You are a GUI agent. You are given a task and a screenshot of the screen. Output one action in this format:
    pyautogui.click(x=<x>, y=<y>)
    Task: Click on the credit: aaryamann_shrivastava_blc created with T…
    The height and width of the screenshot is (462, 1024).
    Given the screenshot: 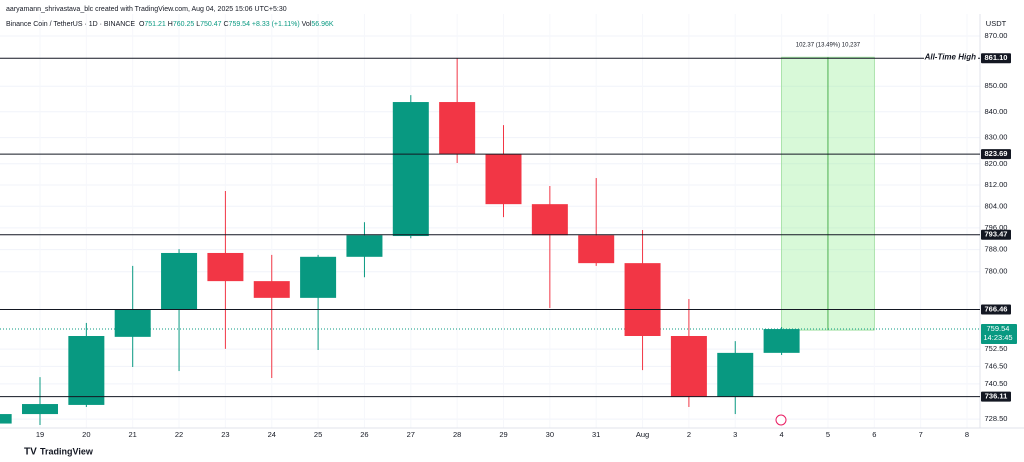 What is the action you would take?
    pyautogui.click(x=146, y=9)
    